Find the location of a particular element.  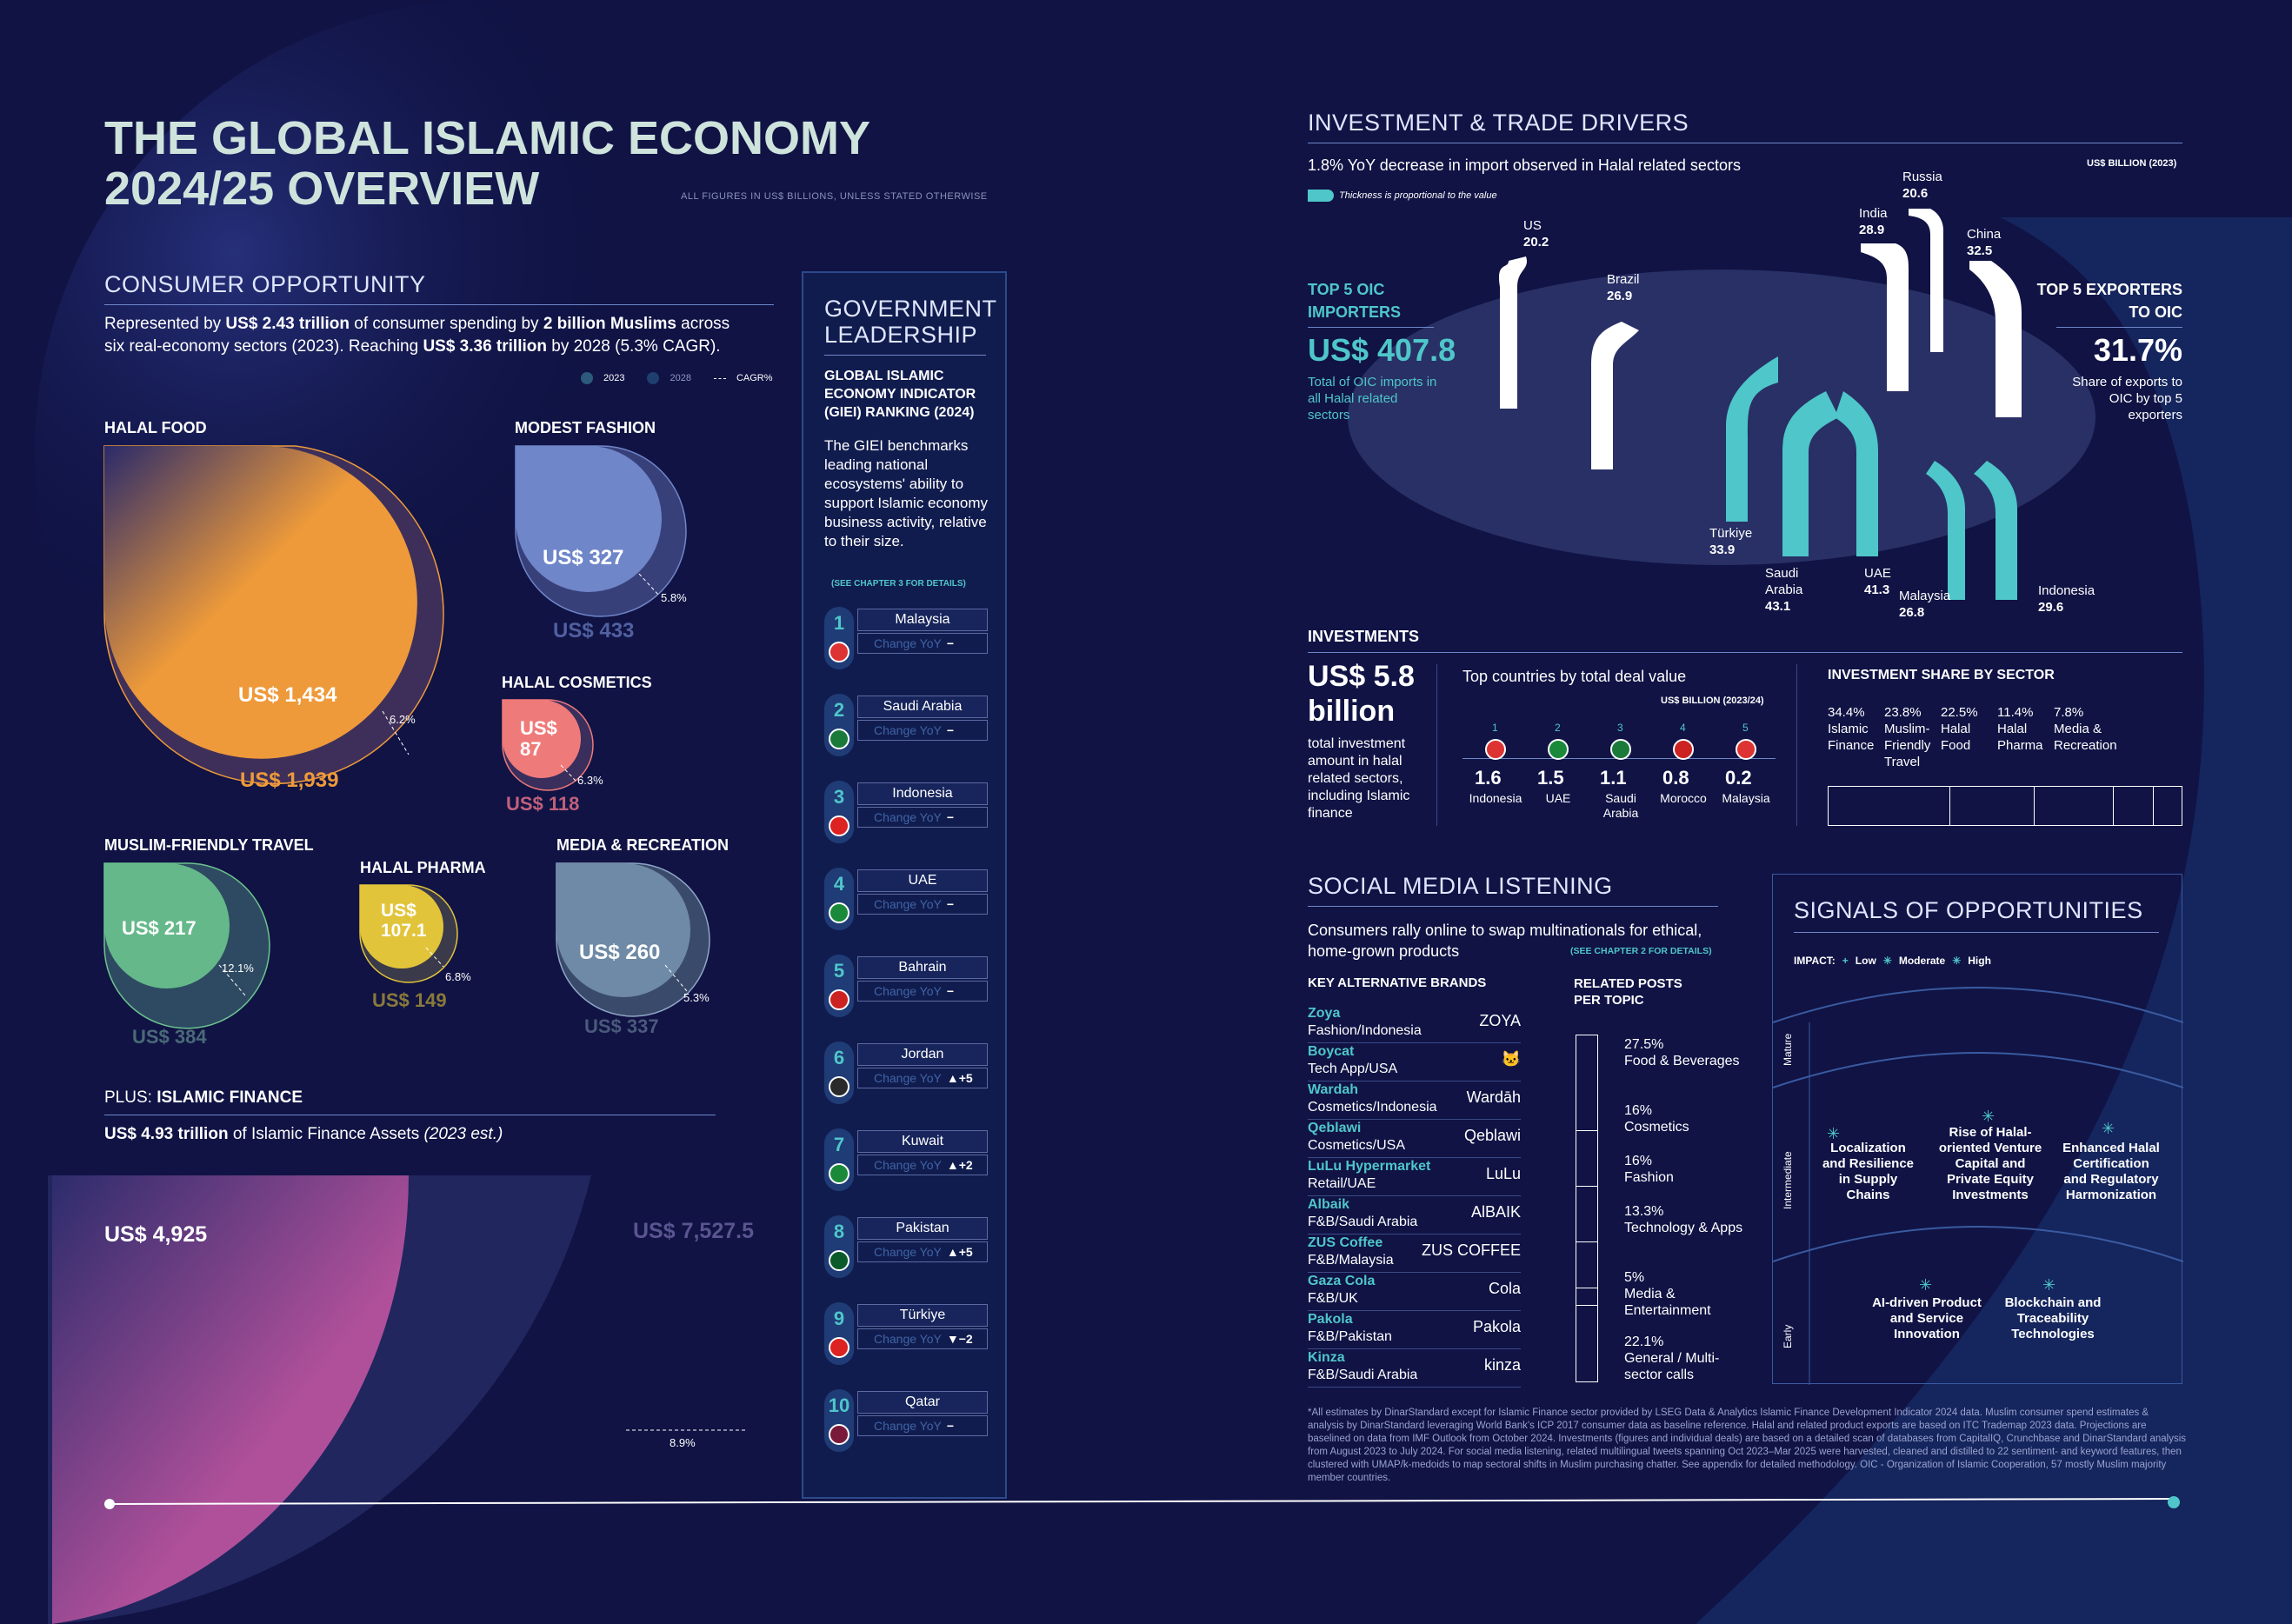

country-name: Türkiye is located at coordinates (922, 1315).